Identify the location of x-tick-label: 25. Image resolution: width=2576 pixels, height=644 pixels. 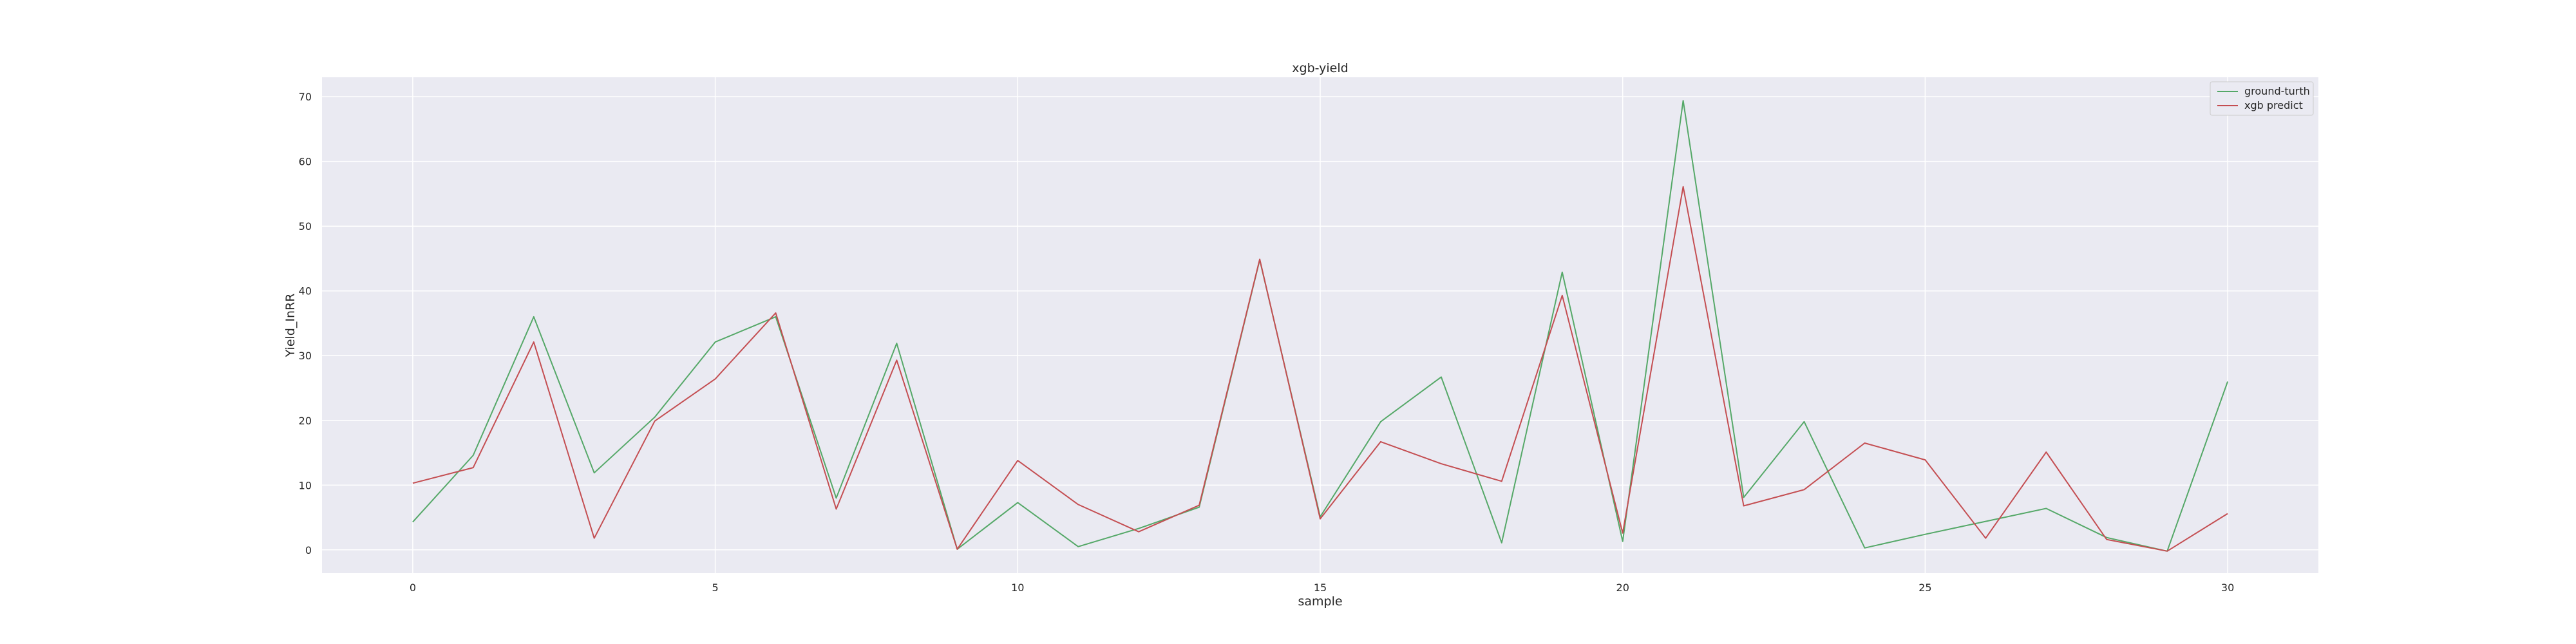
(1925, 588).